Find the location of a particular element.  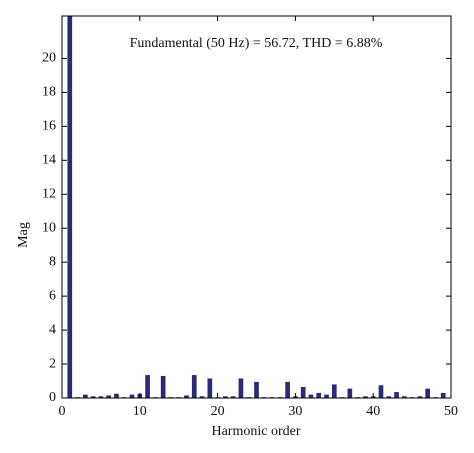

y-tick-label: 20 is located at coordinates (49, 58).